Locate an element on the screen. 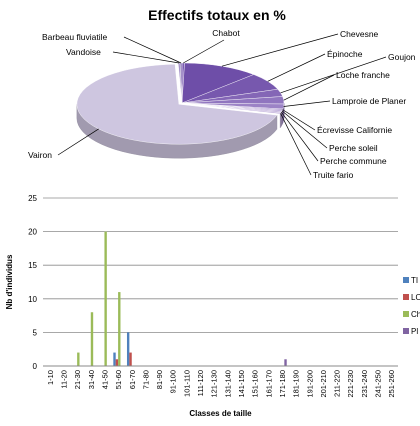 The image size is (420, 426). bar-x-tick-label: 131-140 is located at coordinates (227, 384).